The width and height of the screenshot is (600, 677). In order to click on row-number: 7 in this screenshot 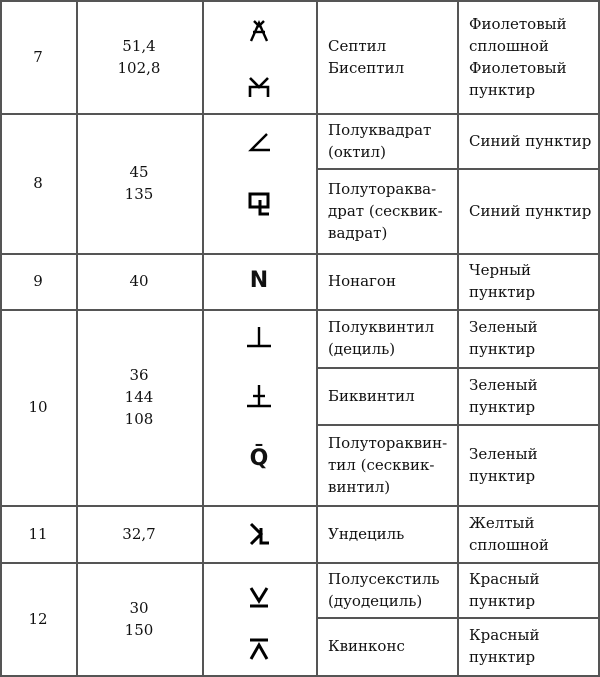, I will do `click(38, 56)`.